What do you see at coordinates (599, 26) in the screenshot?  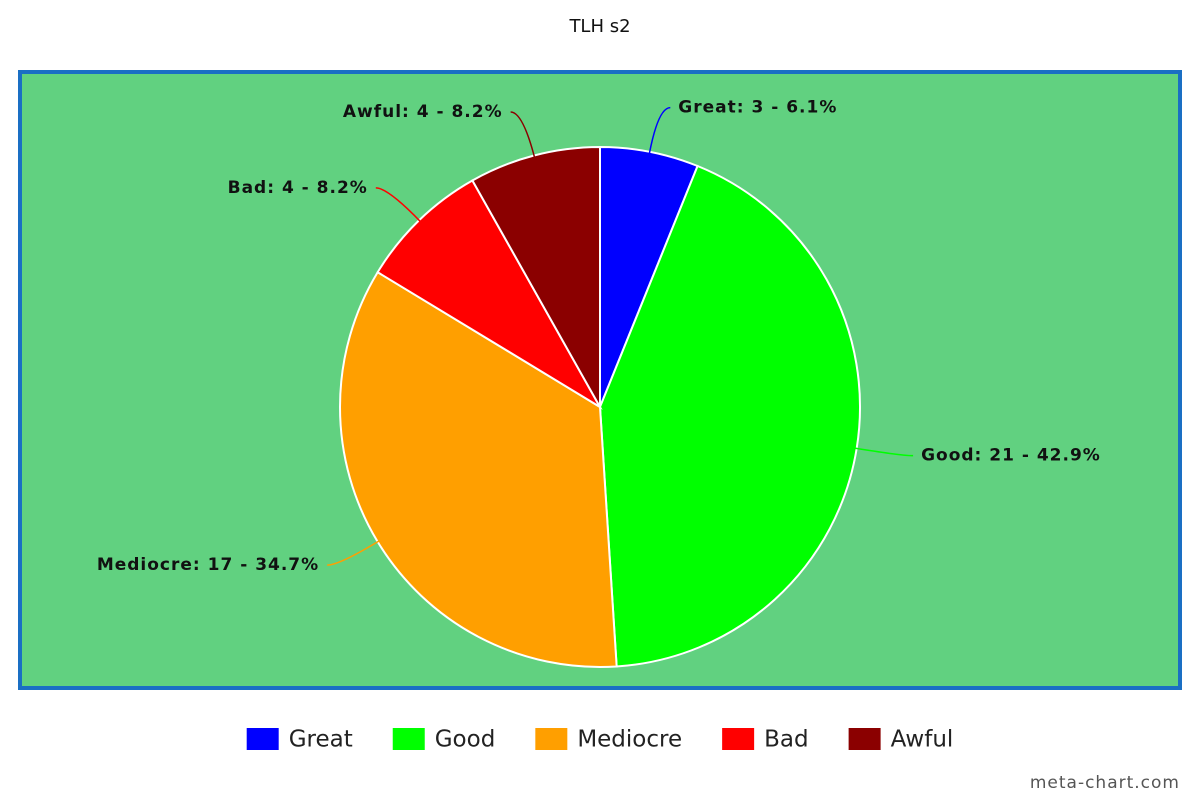 I see `chart-title: TLH s2` at bounding box center [599, 26].